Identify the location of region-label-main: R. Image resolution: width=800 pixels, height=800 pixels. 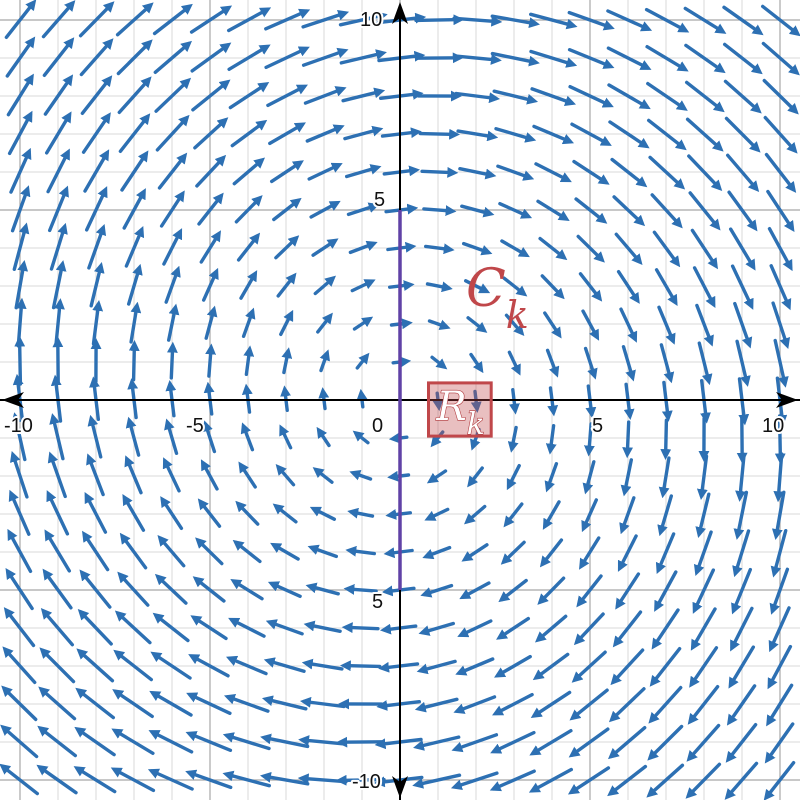
(451, 407).